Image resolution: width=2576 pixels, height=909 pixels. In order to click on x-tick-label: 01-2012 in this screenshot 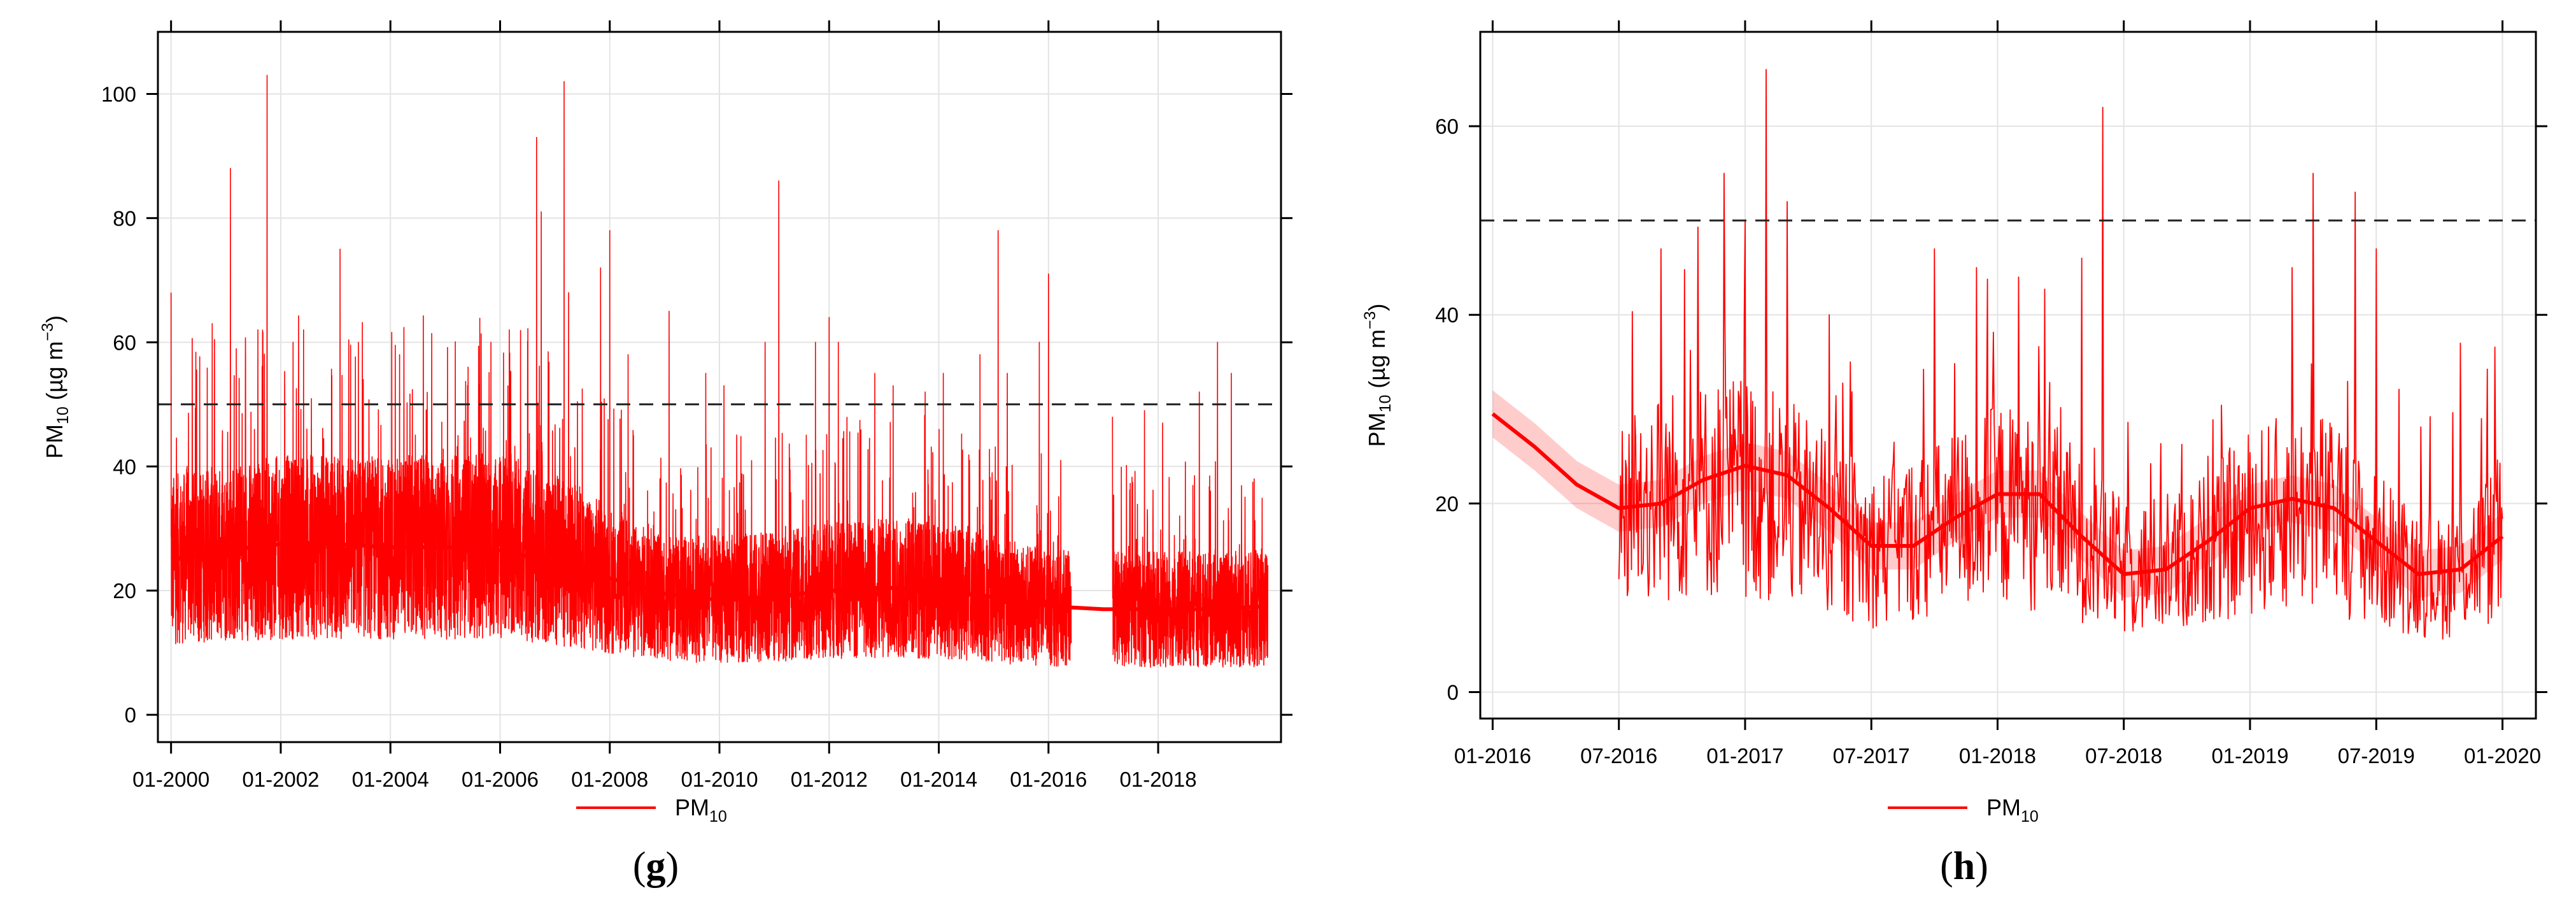, I will do `click(829, 779)`.